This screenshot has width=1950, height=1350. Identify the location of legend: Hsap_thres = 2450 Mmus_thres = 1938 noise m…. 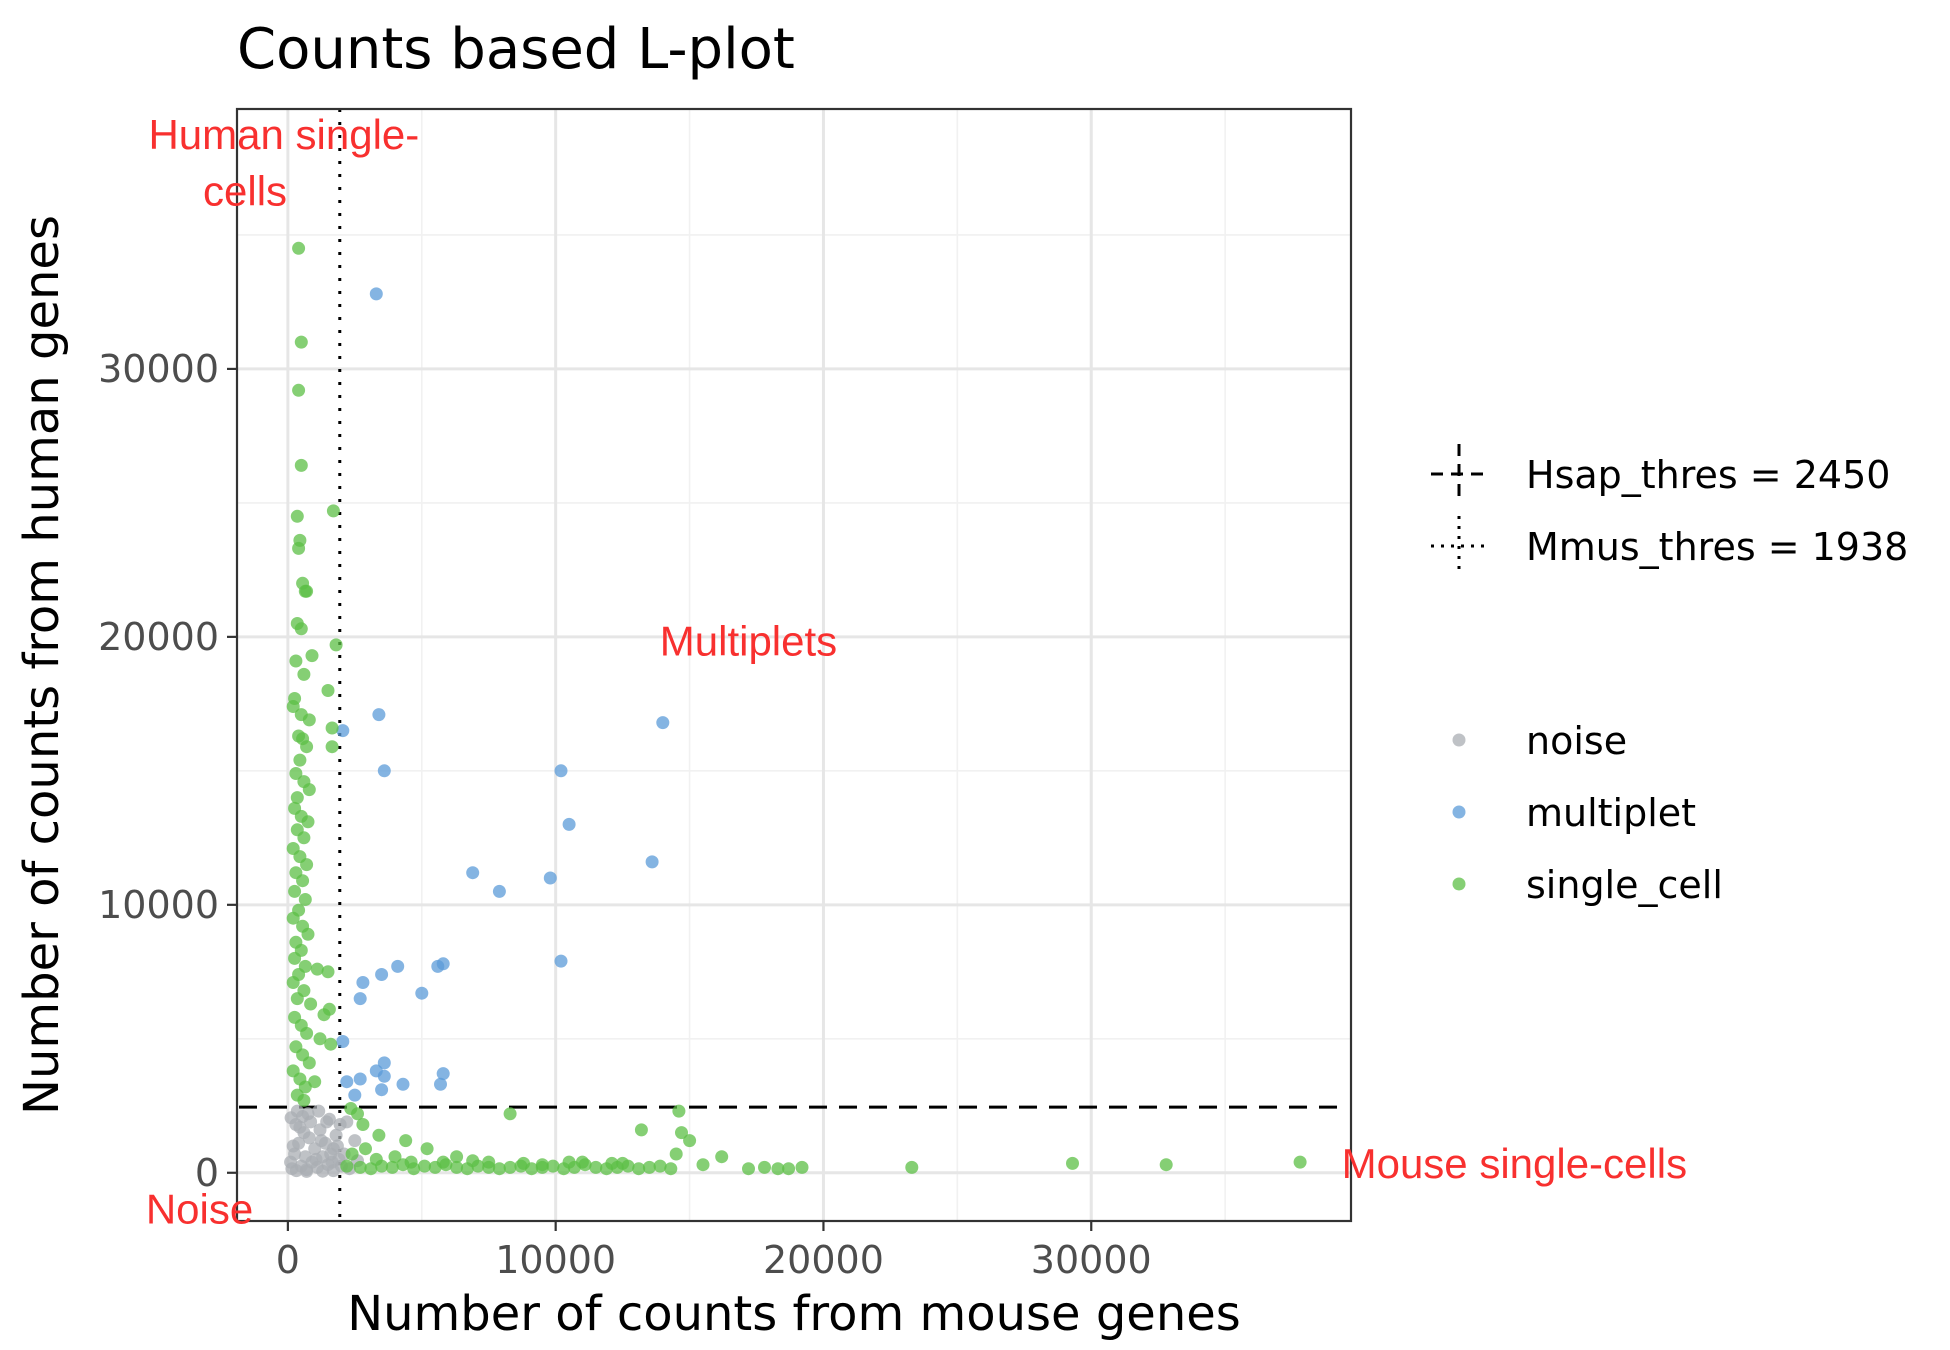
(1669, 675).